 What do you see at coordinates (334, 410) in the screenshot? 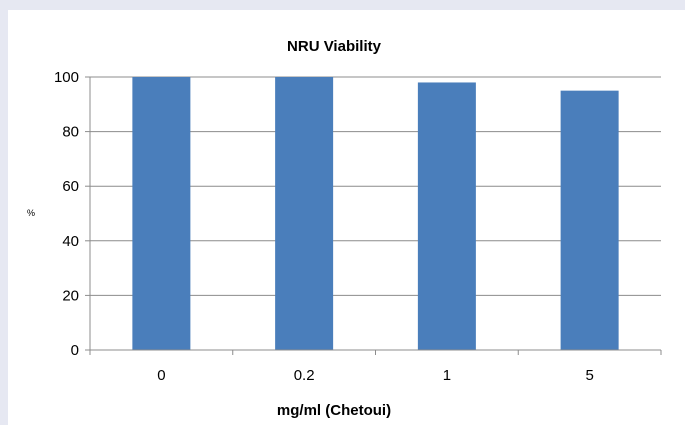
I see `x-axis-title: mg/ml (Chetoui)` at bounding box center [334, 410].